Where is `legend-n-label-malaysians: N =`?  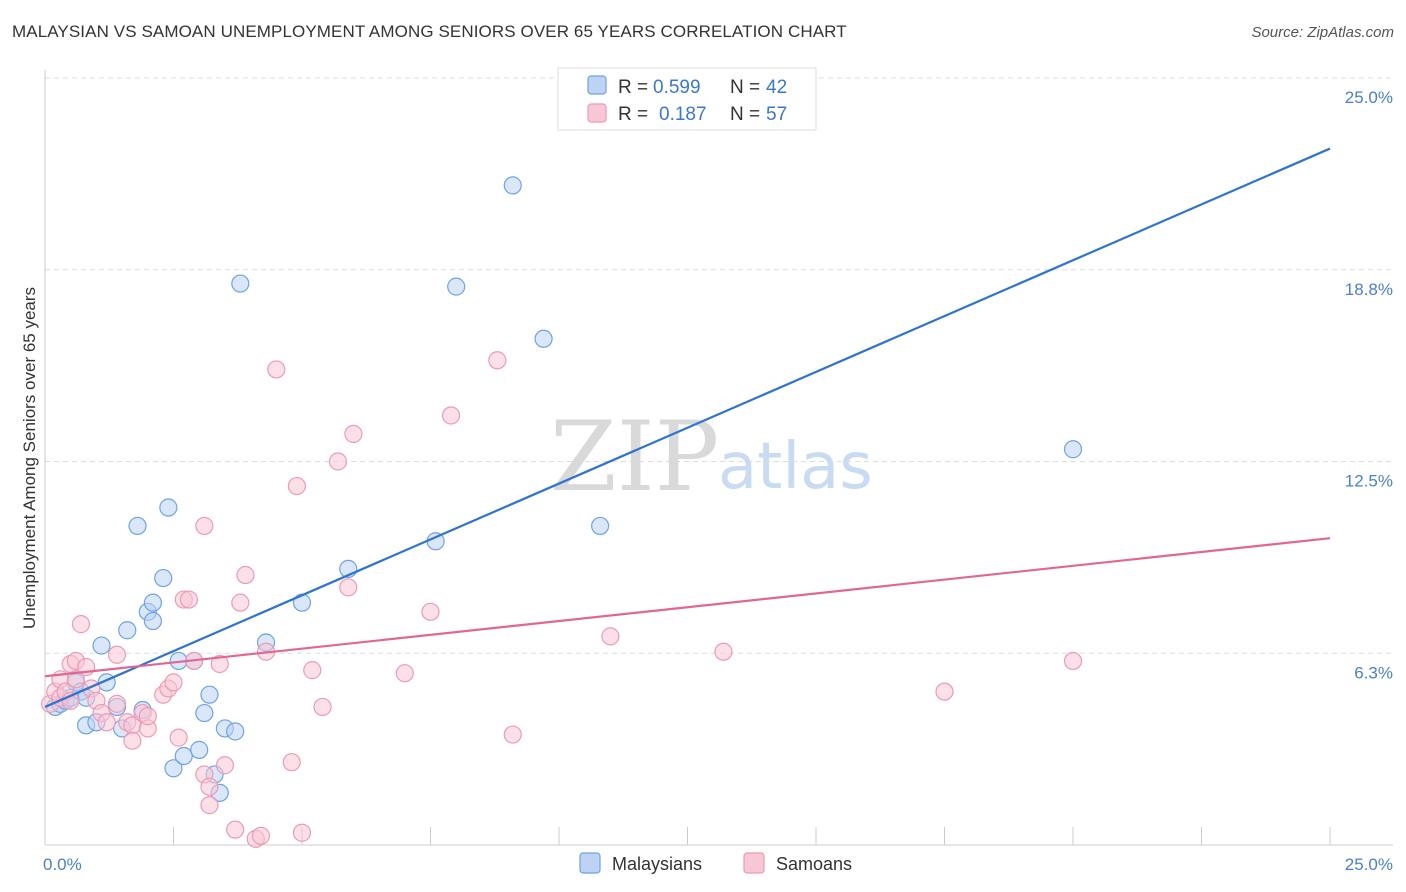
legend-n-label-malaysians: N = is located at coordinates (745, 87).